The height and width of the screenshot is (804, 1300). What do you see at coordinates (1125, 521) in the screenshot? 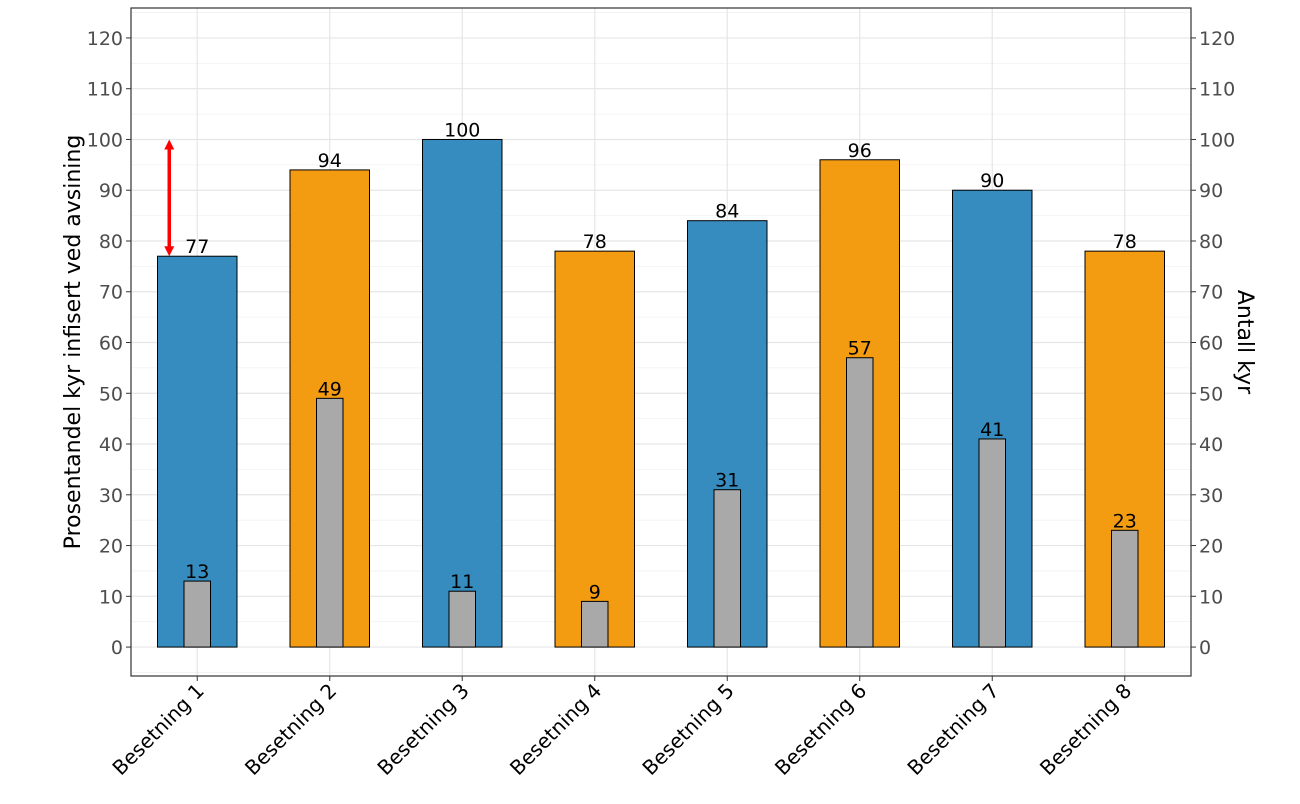
I see `data-label-count: 23` at bounding box center [1125, 521].